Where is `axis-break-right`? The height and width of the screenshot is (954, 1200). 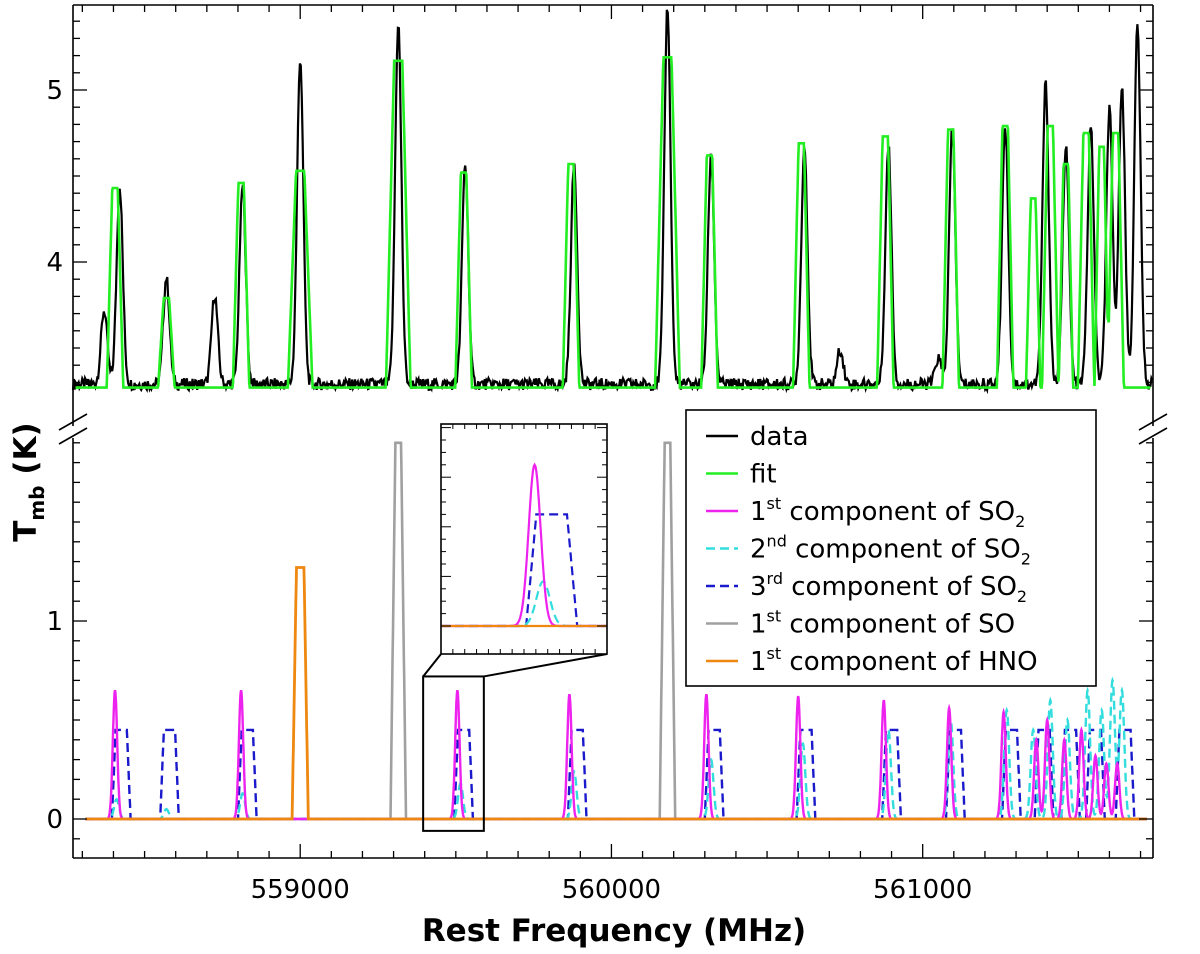
axis-break-right is located at coordinates (1153, 429).